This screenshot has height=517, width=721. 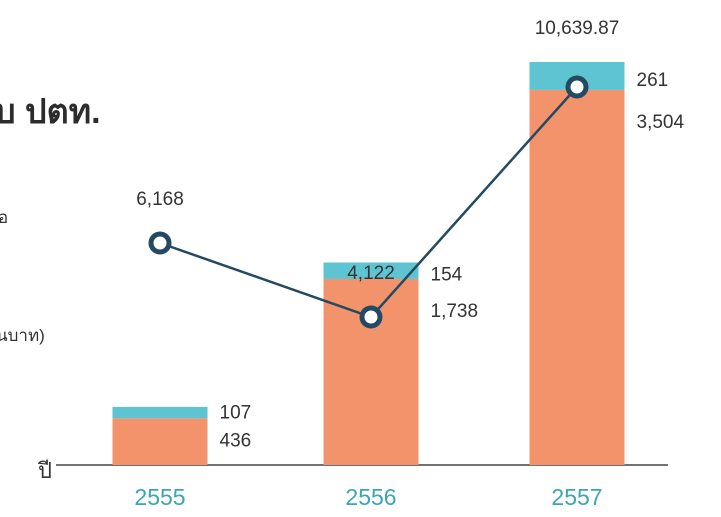 What do you see at coordinates (160, 199) in the screenshot?
I see `line-label-2555: 6,168` at bounding box center [160, 199].